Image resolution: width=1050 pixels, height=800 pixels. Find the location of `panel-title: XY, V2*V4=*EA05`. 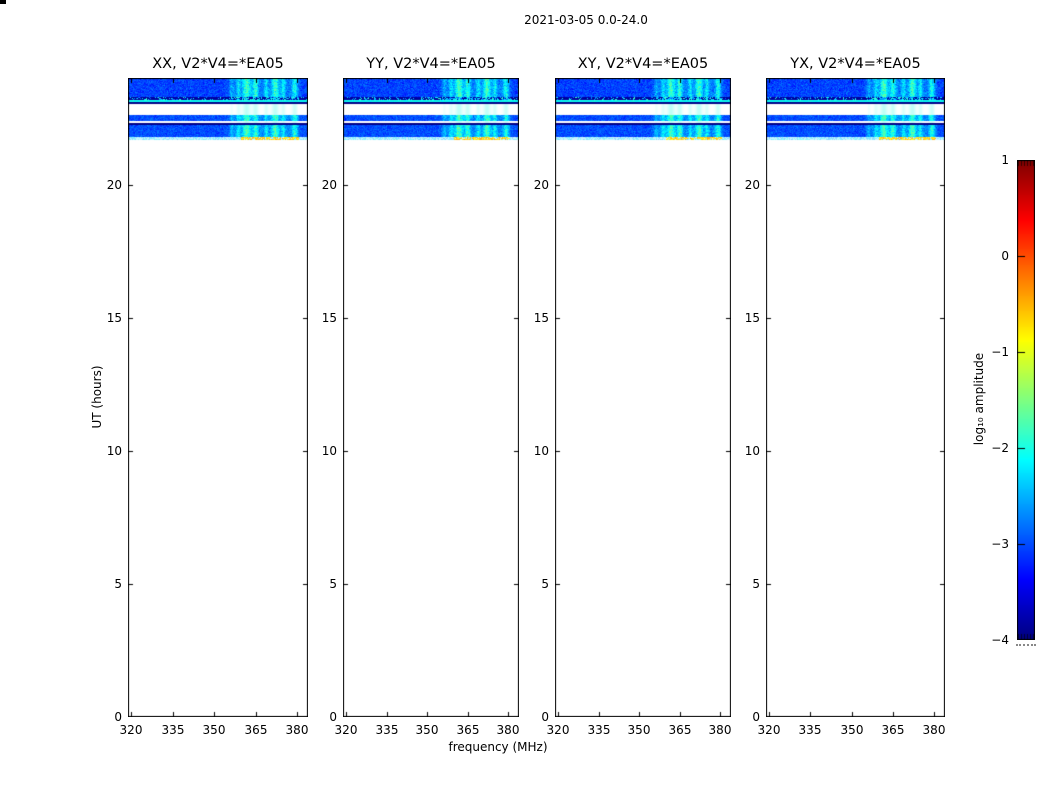

panel-title: XY, V2*V4=*EA05 is located at coordinates (643, 64).